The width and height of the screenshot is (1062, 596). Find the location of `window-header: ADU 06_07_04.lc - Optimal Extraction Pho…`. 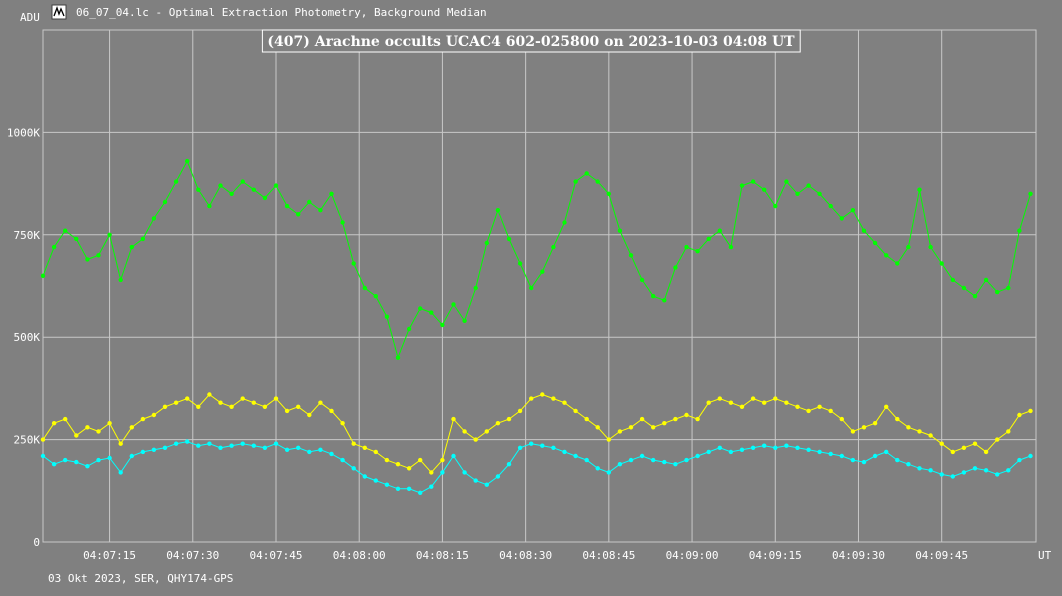

window-header: ADU 06_07_04.lc - Optimal Extraction Pho… is located at coordinates (253, 14).